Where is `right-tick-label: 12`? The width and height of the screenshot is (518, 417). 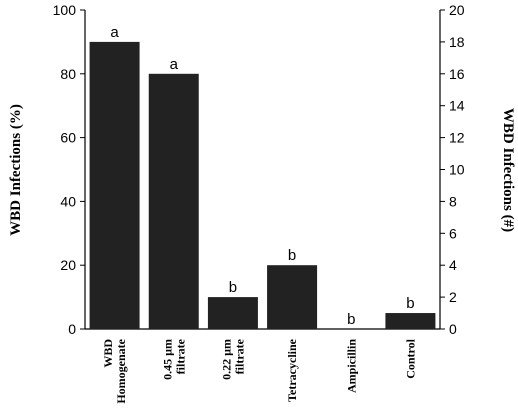
right-tick-label: 12 is located at coordinates (457, 138).